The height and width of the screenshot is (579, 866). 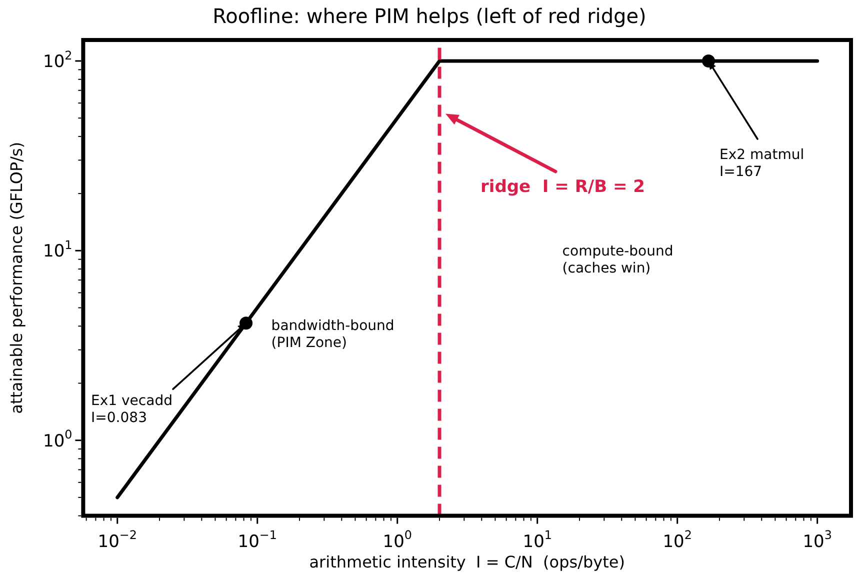 I want to click on ref-line-label: ridge I = R/B = 2, so click(x=562, y=186).